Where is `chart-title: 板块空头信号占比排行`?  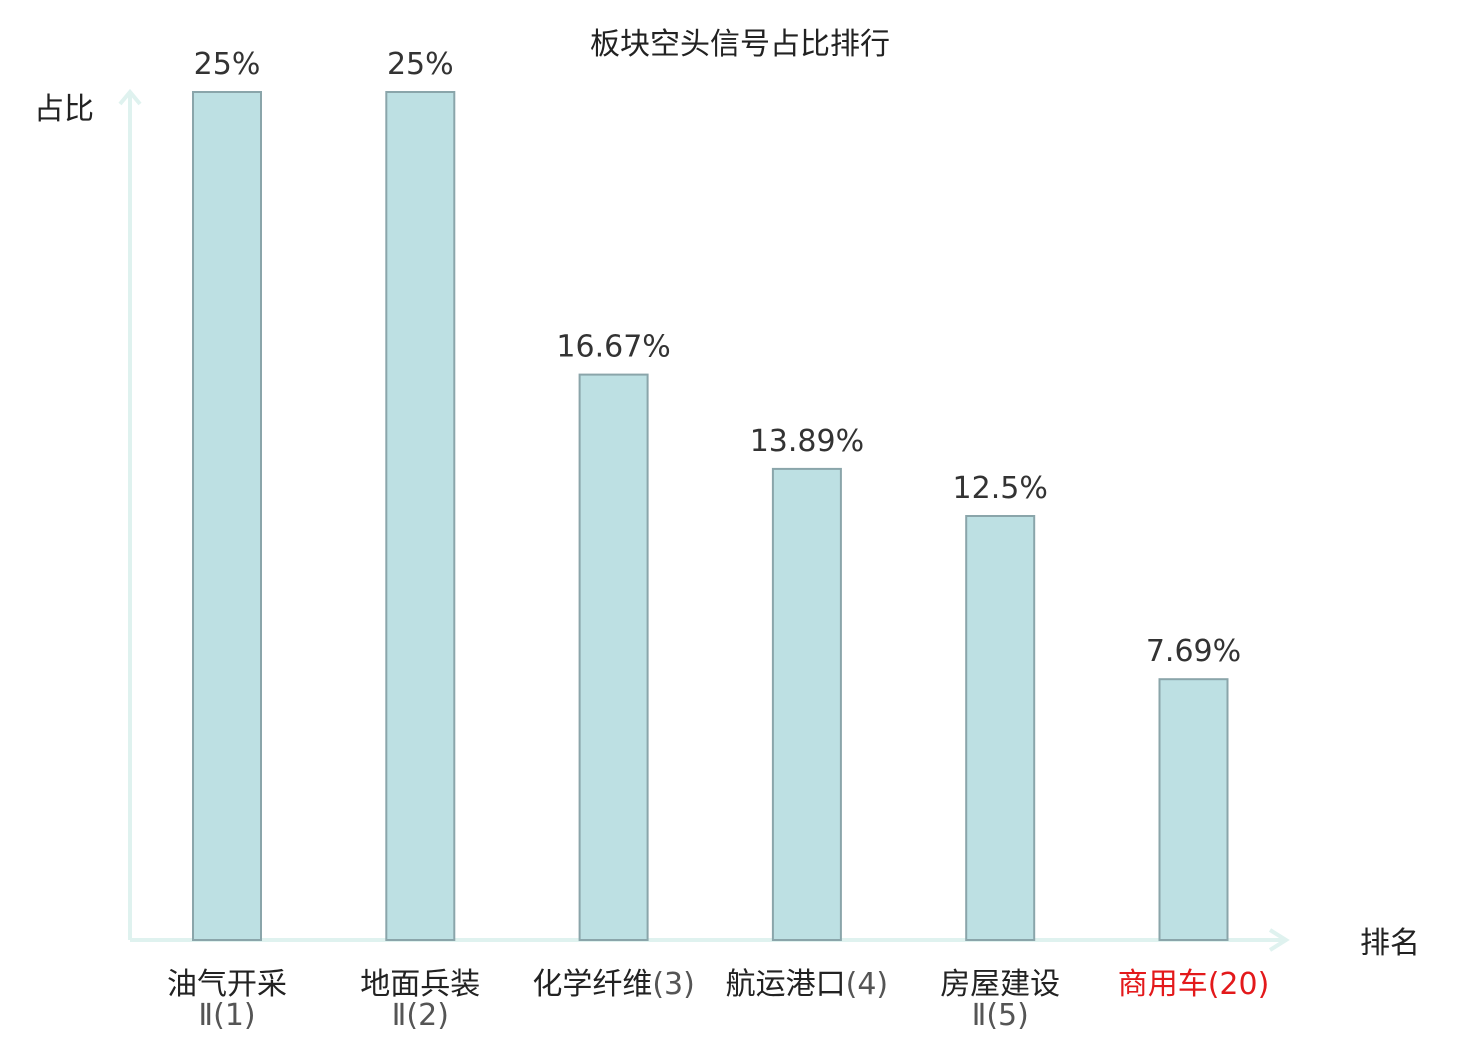 chart-title: 板块空头信号占比排行 is located at coordinates (740, 44).